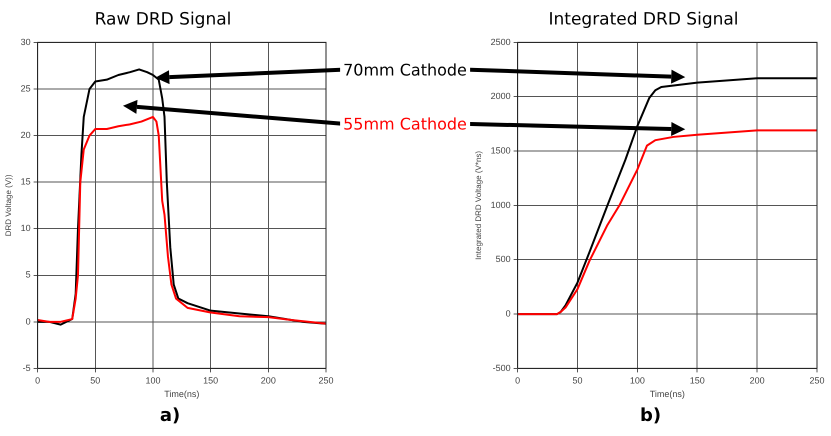 Image resolution: width=831 pixels, height=436 pixels. Describe the element at coordinates (405, 69) in the screenshot. I see `text: 70mm Cathode` at that location.